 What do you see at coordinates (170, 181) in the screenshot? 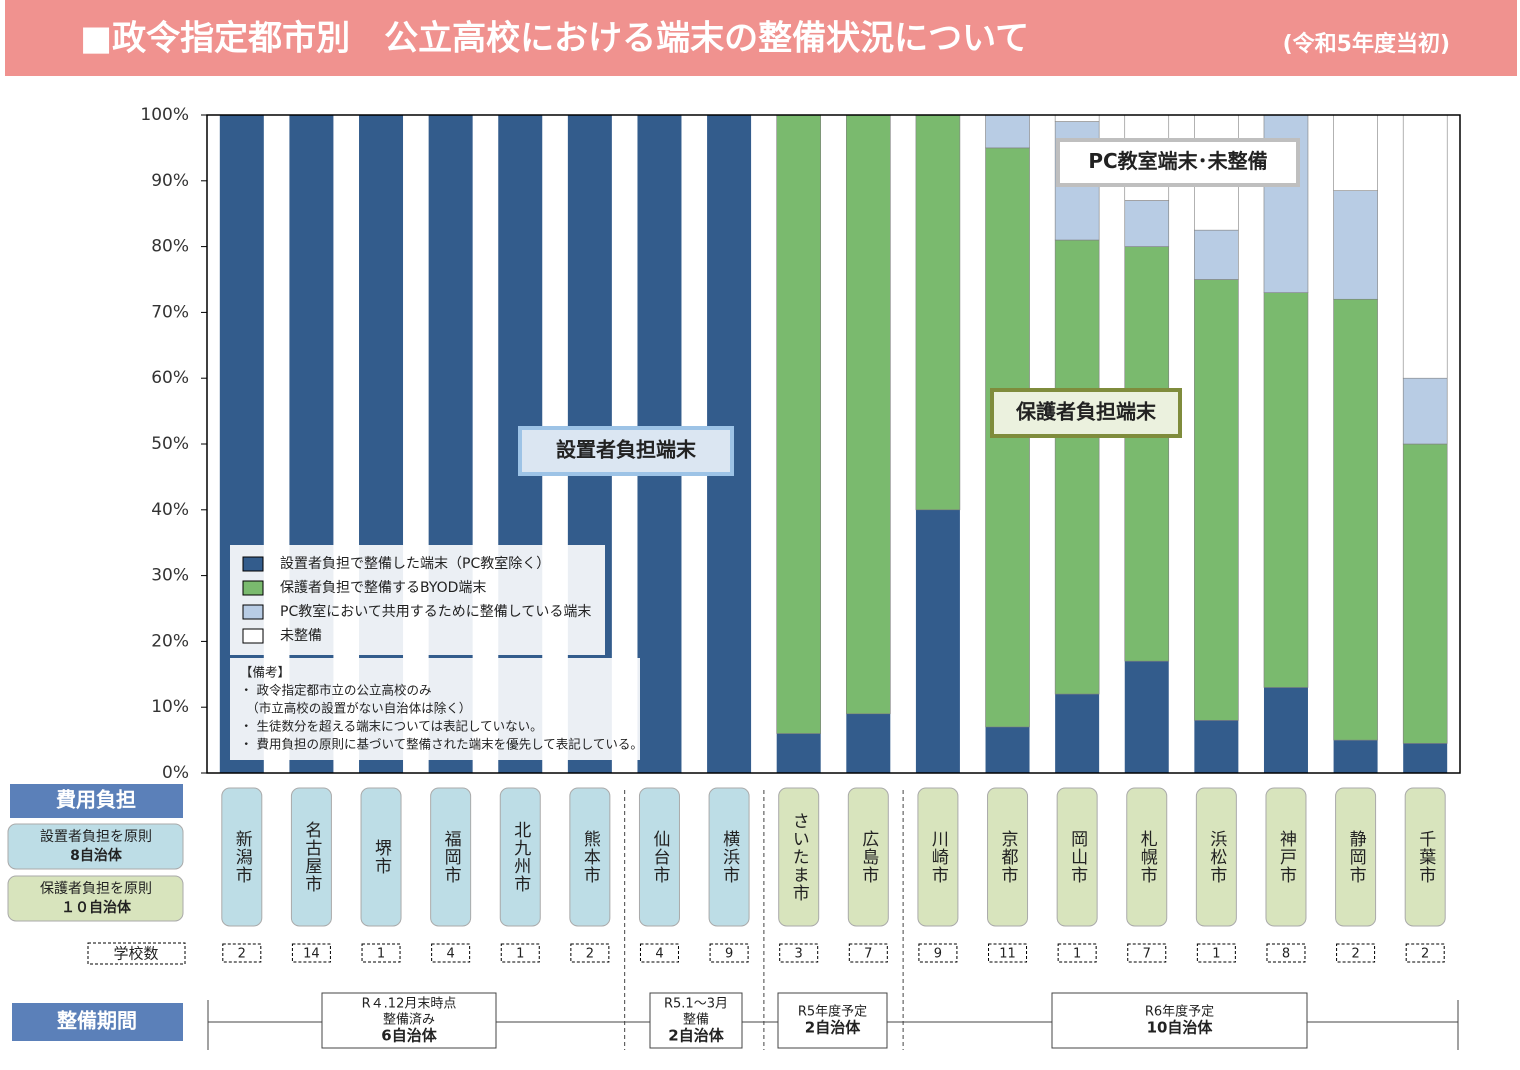
I see `y-tick-label: 90%` at bounding box center [170, 181].